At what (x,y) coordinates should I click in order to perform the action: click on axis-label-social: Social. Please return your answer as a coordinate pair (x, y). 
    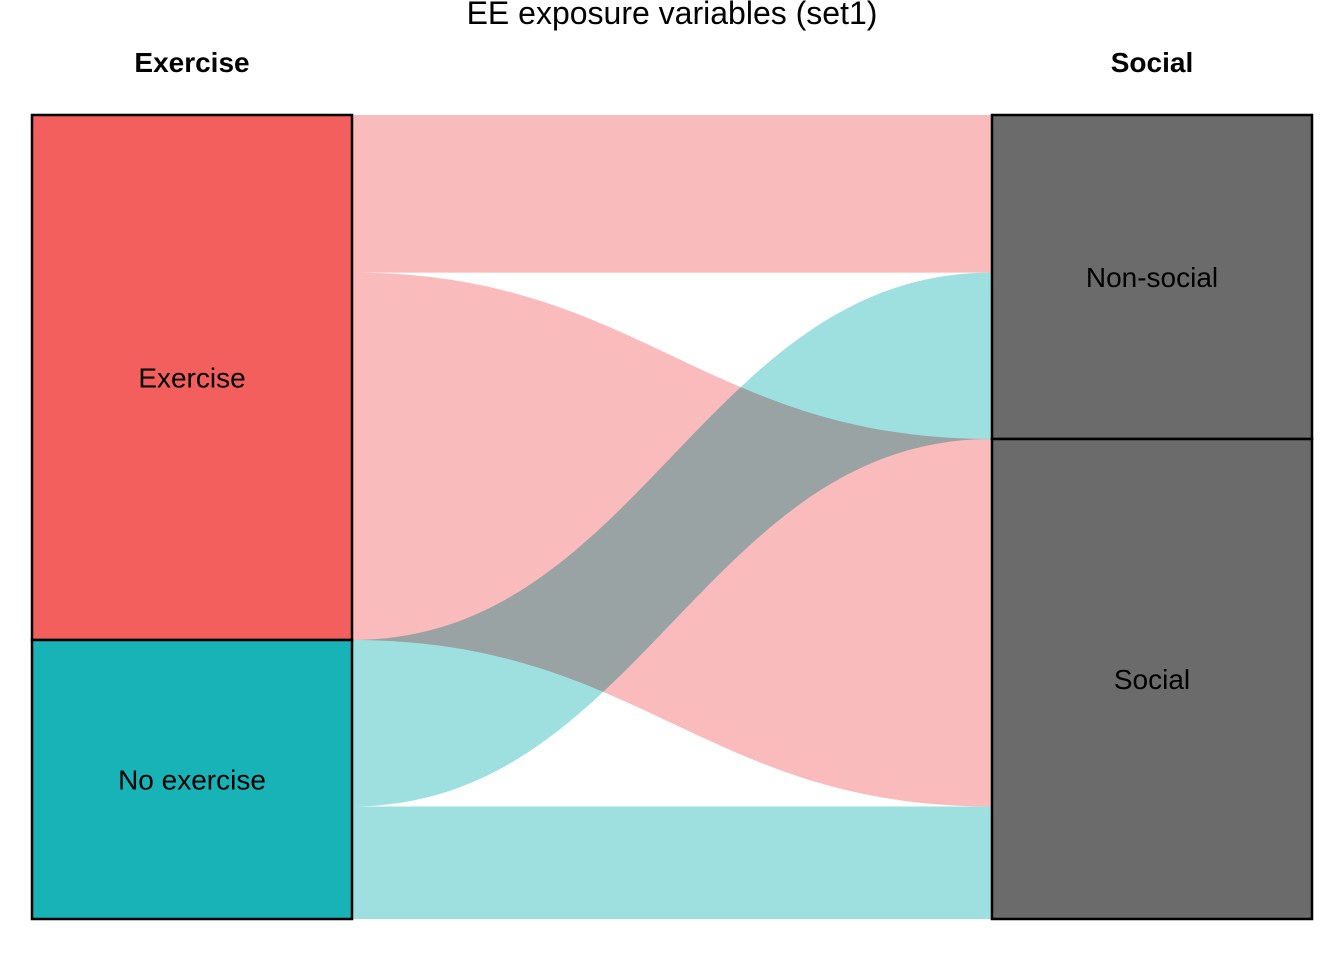
    Looking at the image, I should click on (1152, 62).